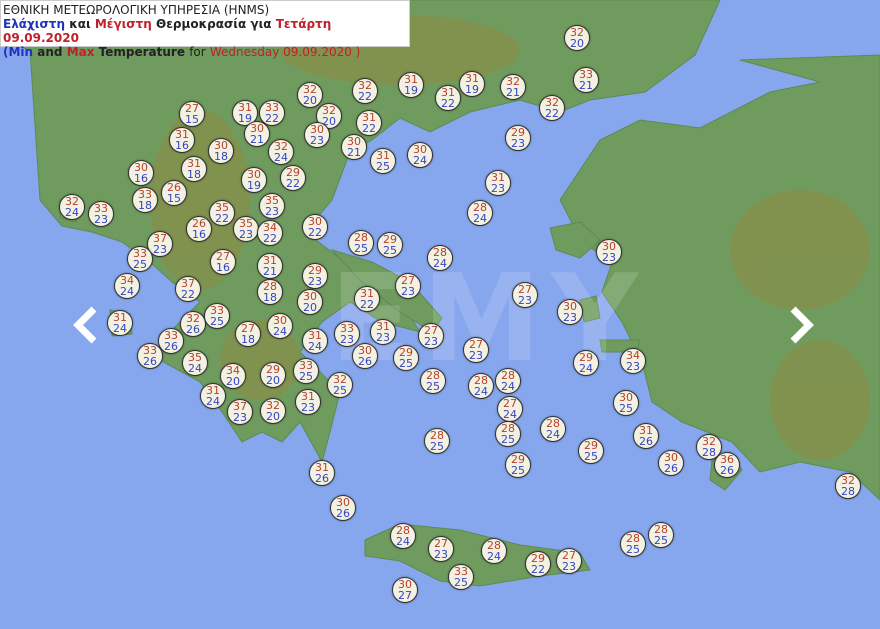 This screenshot has height=629, width=880. Describe the element at coordinates (802, 325) in the screenshot. I see `next-day-button` at that location.